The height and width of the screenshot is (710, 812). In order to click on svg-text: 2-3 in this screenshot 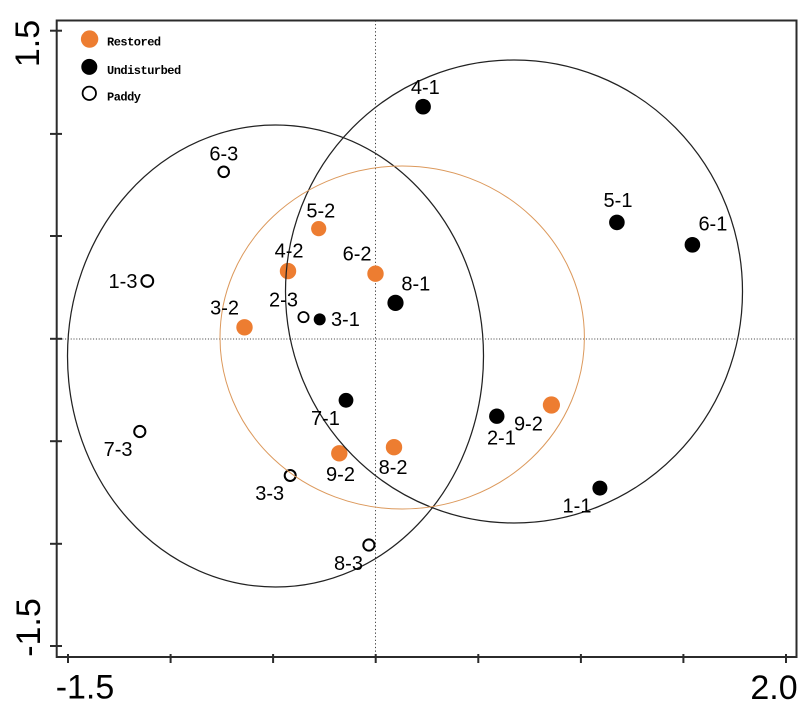, I will do `click(283, 300)`.